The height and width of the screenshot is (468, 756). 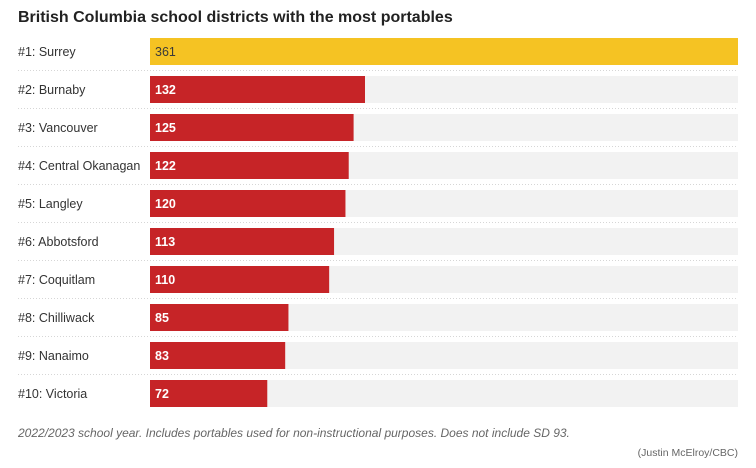 What do you see at coordinates (53, 356) in the screenshot?
I see `category-label: #9: Nanaimo` at bounding box center [53, 356].